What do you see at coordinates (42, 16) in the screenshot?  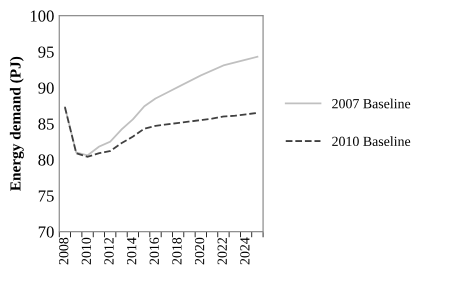 I see `y-tick-label: 100` at bounding box center [42, 16].